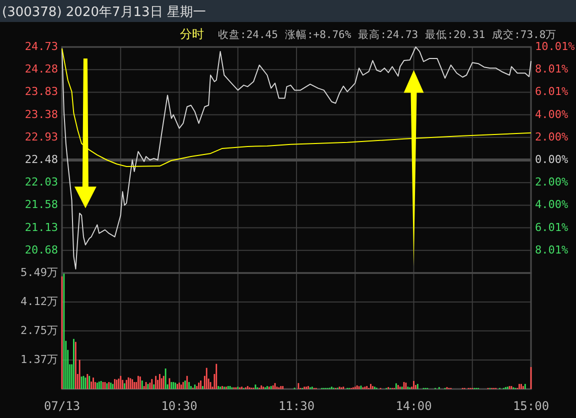  What do you see at coordinates (104, 12) in the screenshot?
I see `chart-title: (300378) 2020年7月13日 星期一` at bounding box center [104, 12].